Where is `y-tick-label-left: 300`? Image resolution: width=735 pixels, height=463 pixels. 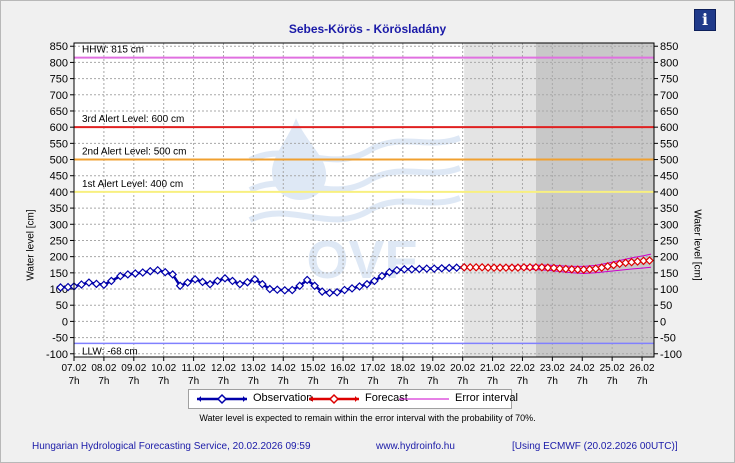
y-tick-label-left: 300 is located at coordinates (59, 225).